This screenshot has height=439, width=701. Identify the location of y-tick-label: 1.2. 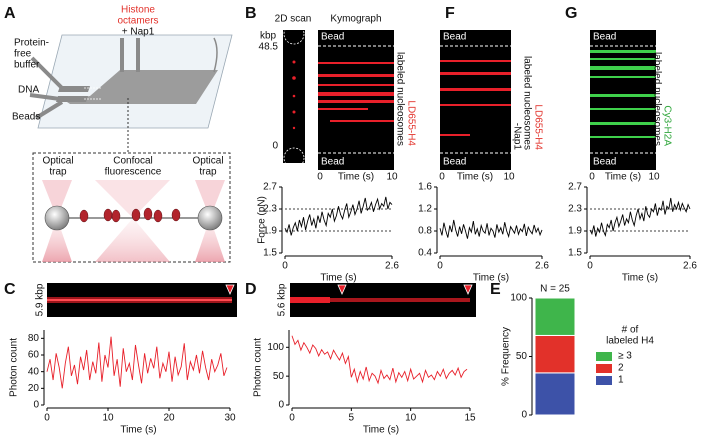
(425, 209).